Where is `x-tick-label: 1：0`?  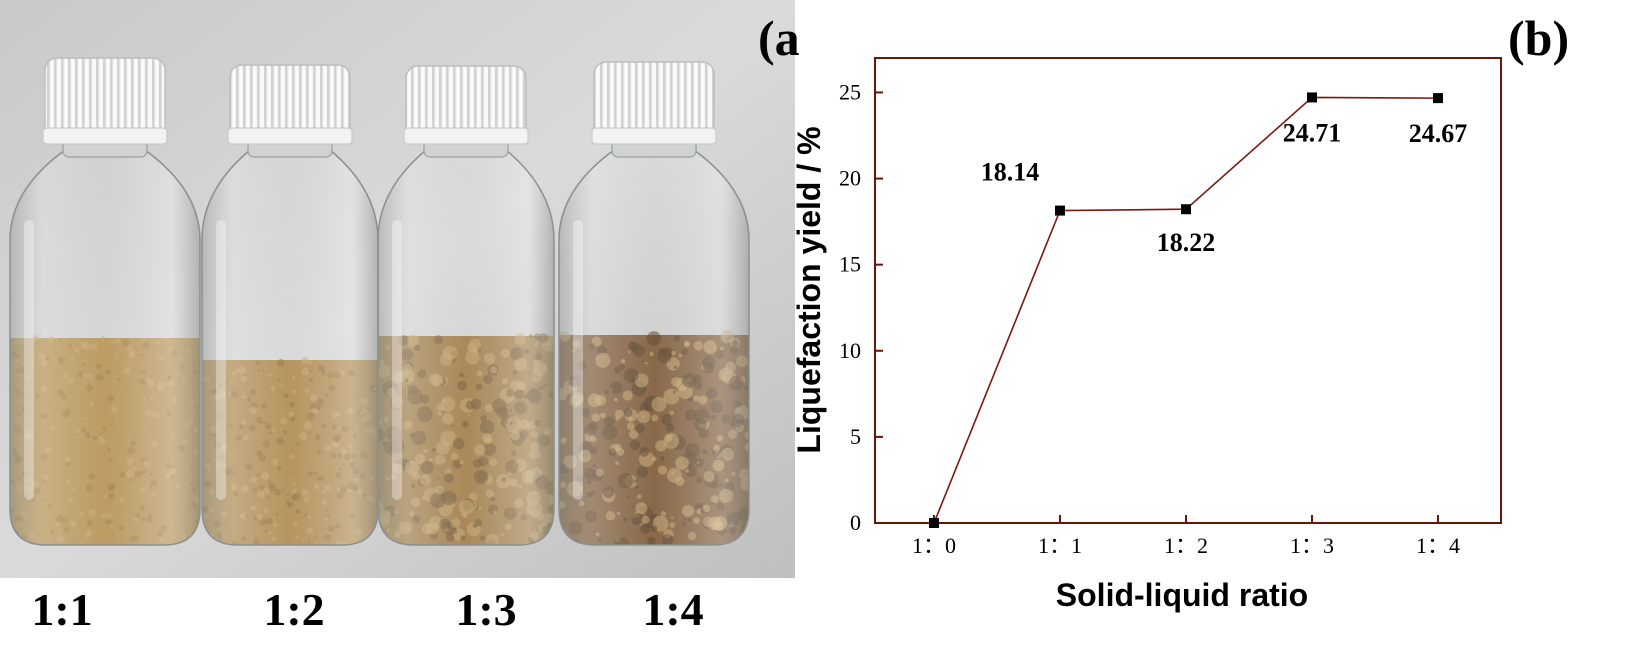 x-tick-label: 1：0 is located at coordinates (934, 545).